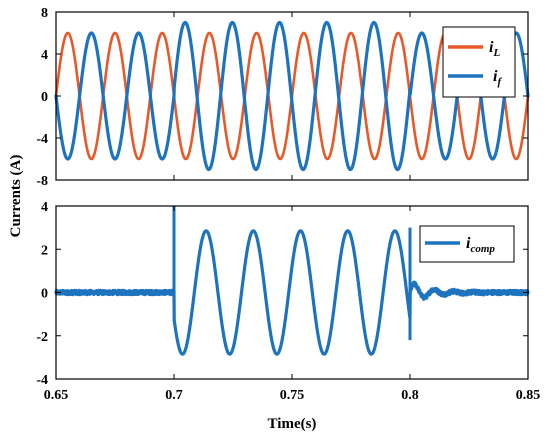 The image size is (550, 436). I want to click on legend-label-iL: iL, so click(494, 49).